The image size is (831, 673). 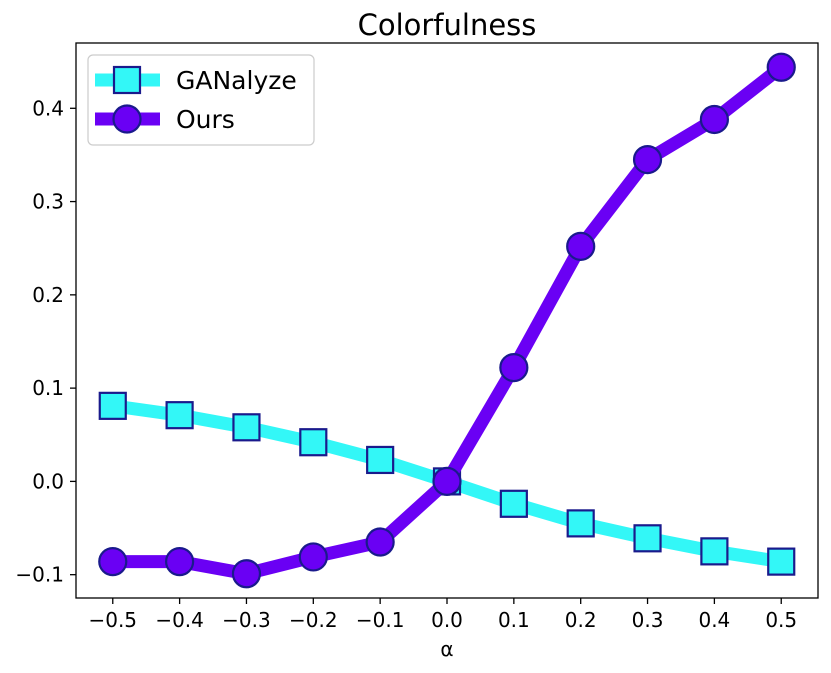 I want to click on x-tick-label: −0.1, so click(x=380, y=620).